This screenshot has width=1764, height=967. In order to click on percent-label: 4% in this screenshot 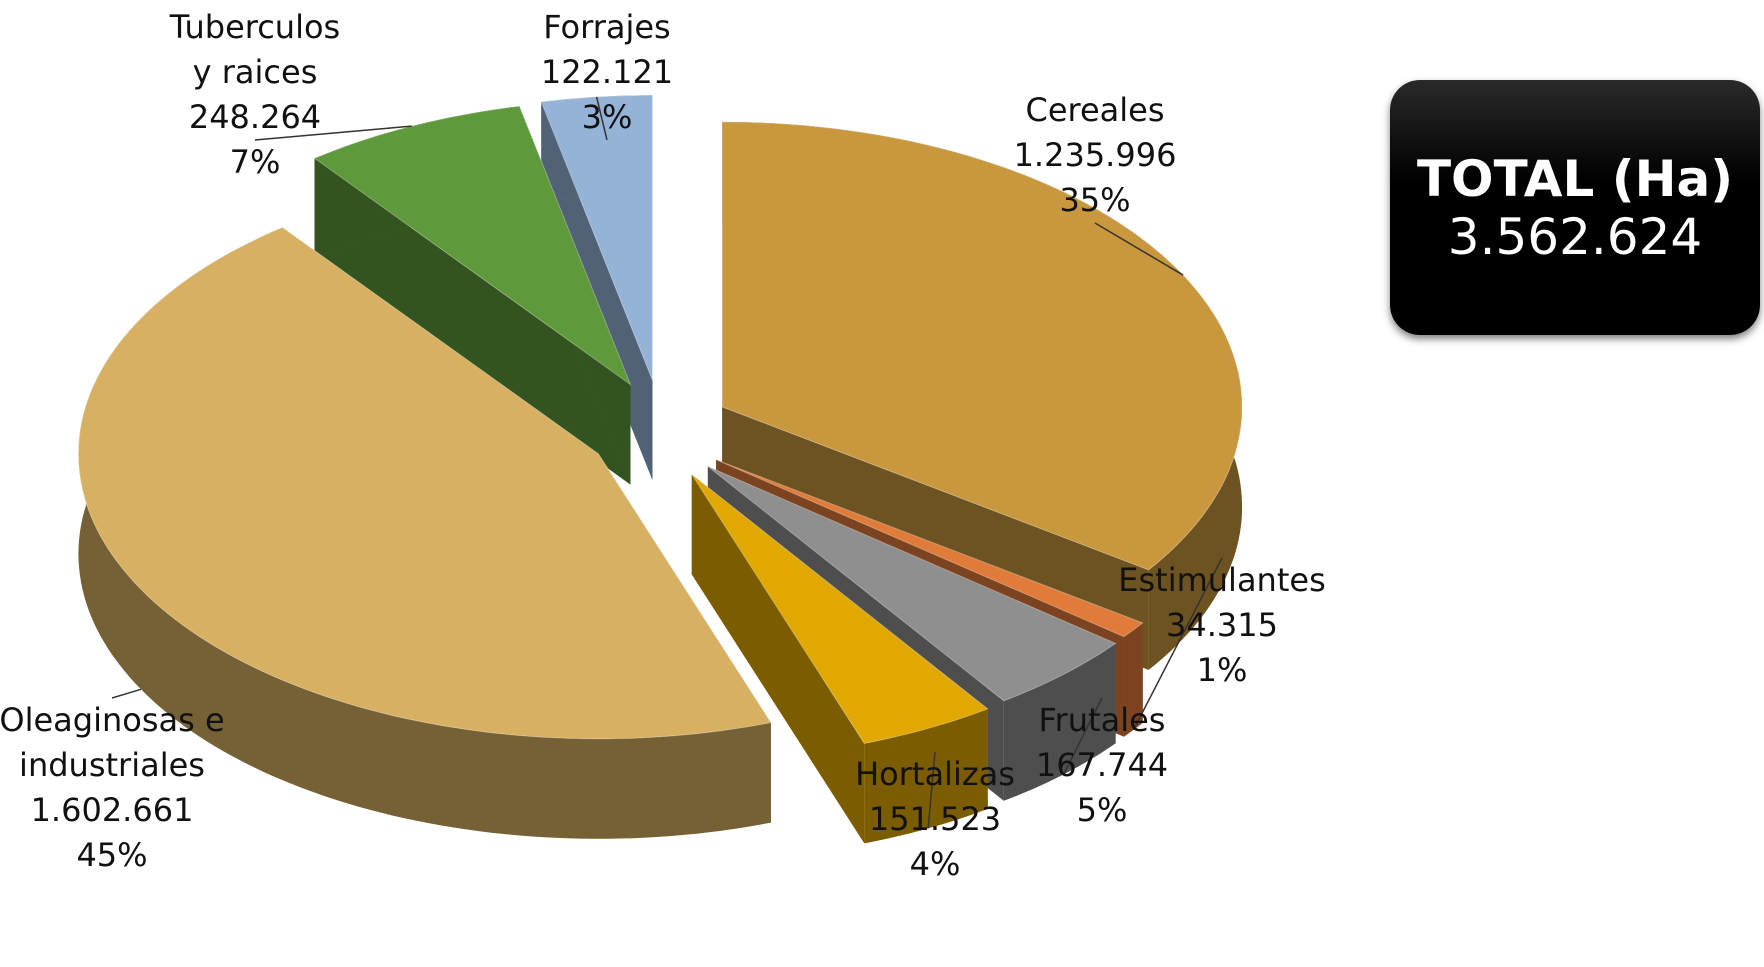, I will do `click(935, 864)`.